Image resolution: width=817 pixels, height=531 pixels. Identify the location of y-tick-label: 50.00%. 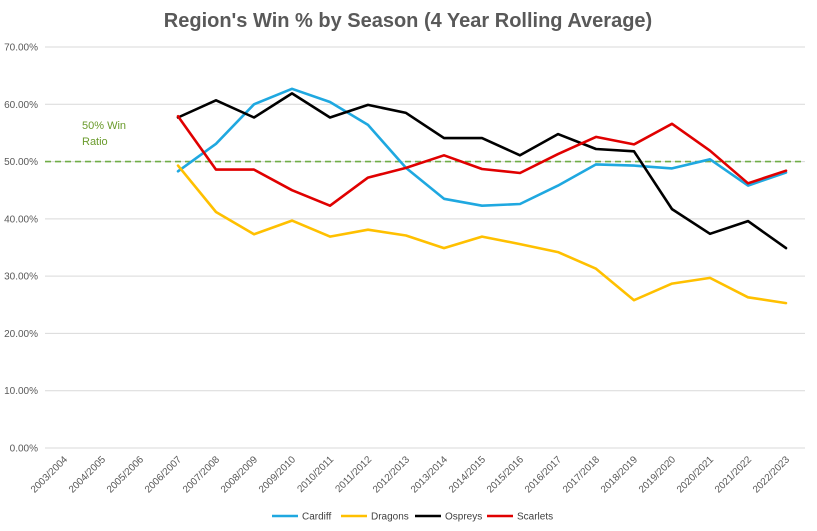
(21, 162).